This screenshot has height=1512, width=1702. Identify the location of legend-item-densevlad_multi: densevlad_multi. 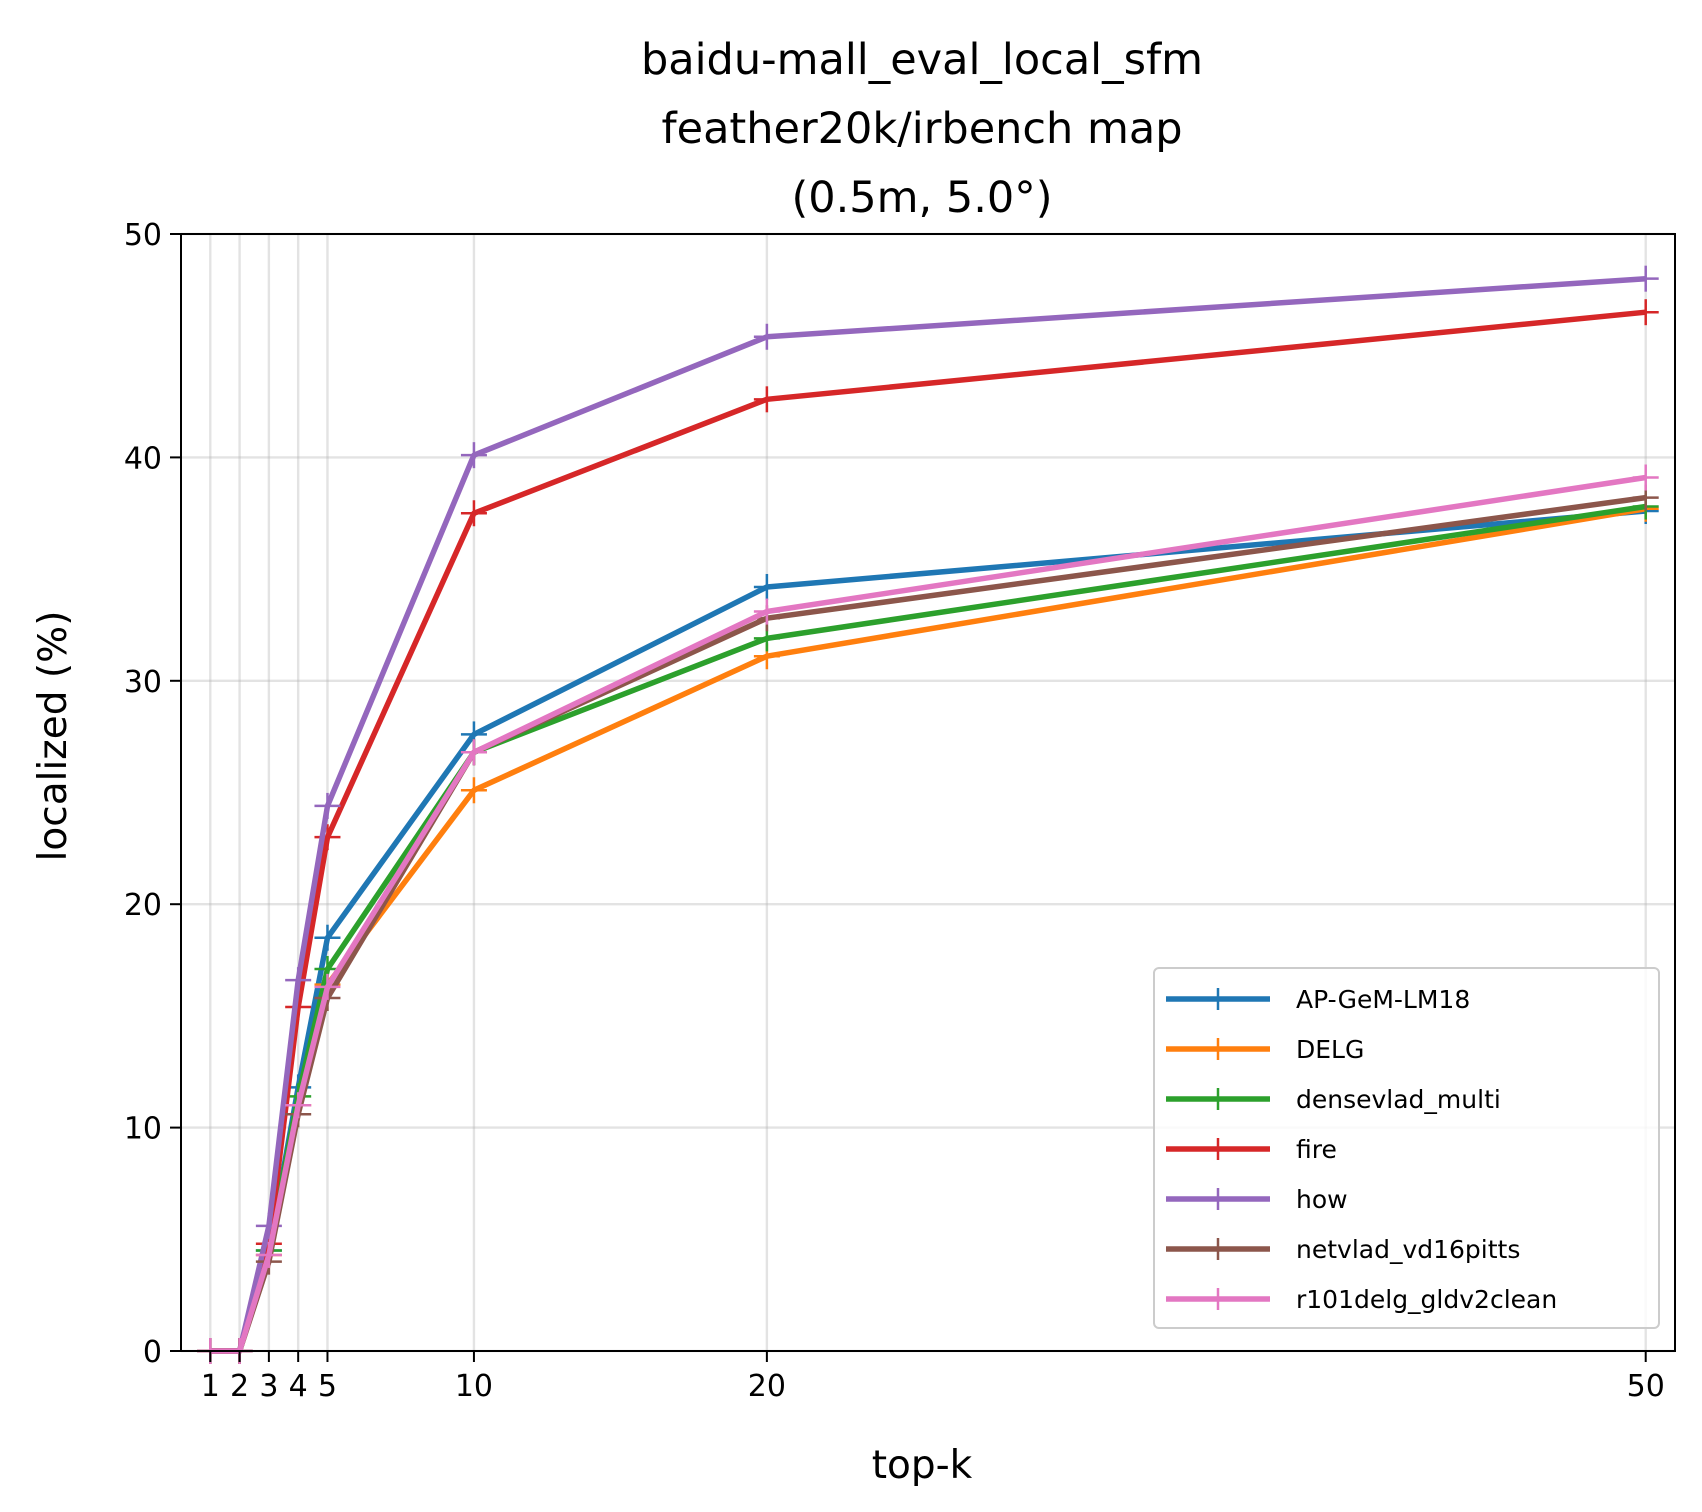
(1333, 1099).